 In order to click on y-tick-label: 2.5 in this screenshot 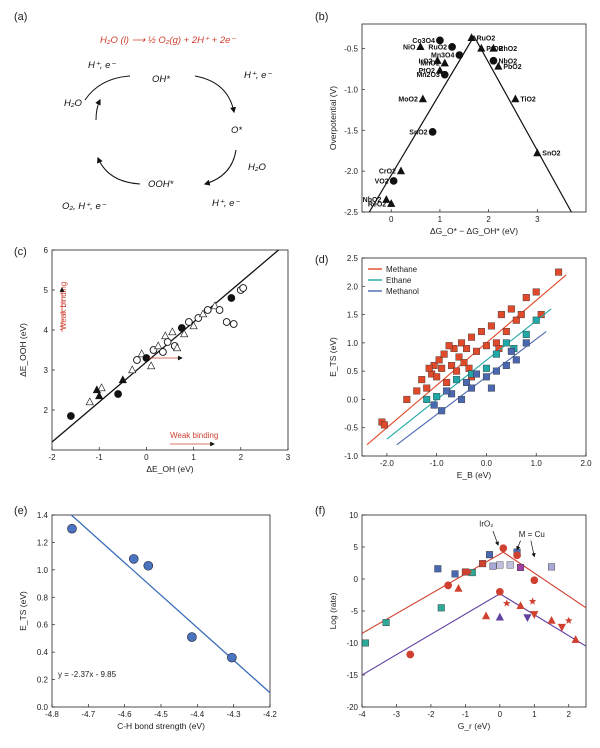, I will do `click(353, 258)`.